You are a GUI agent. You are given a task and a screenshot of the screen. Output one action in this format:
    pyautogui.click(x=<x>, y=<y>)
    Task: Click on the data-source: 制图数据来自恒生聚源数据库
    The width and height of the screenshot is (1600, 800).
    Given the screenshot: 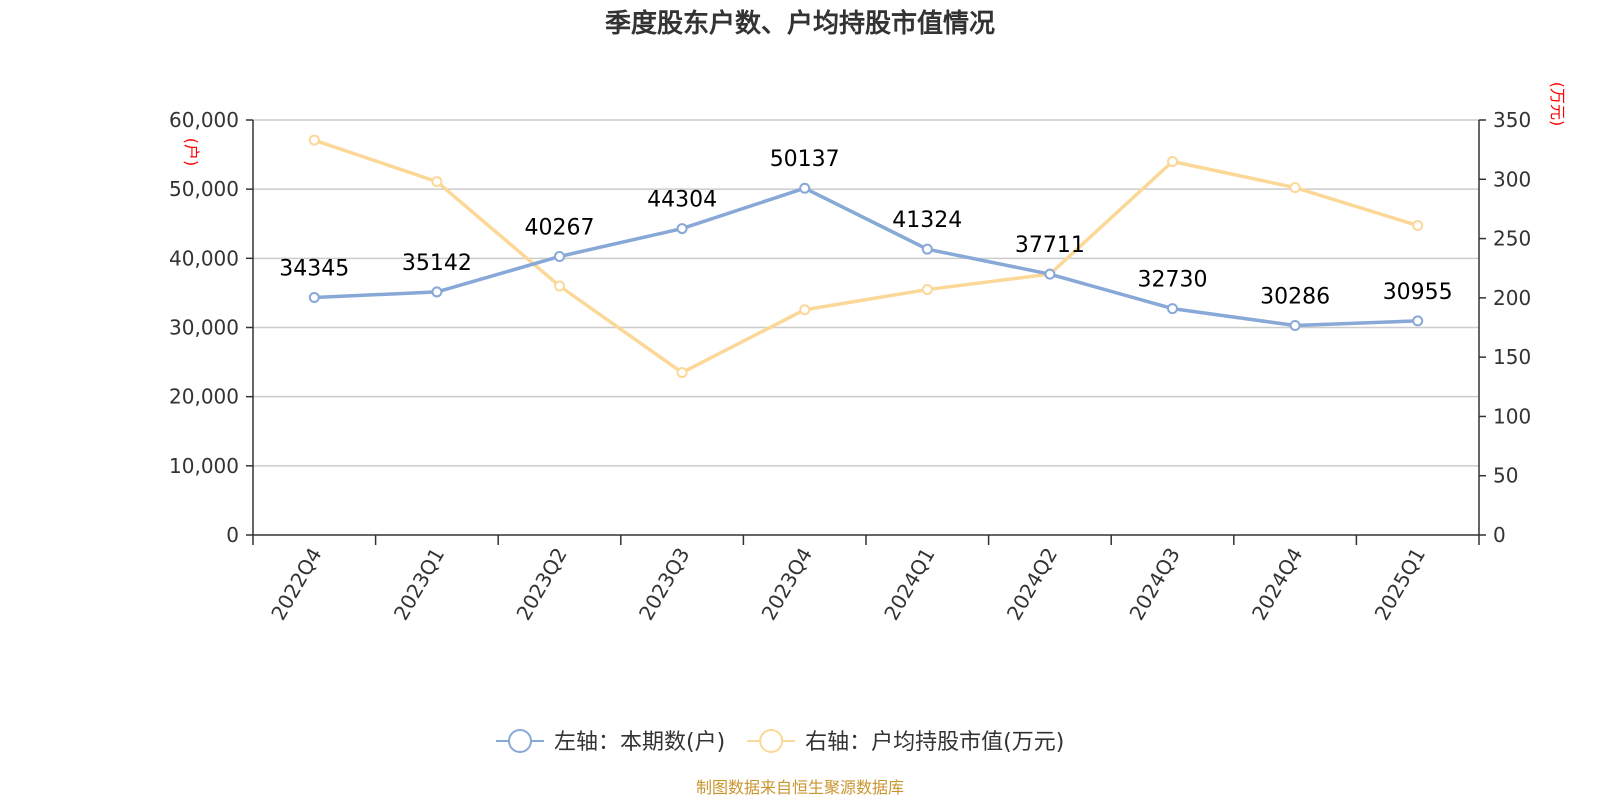 What is the action you would take?
    pyautogui.click(x=800, y=787)
    